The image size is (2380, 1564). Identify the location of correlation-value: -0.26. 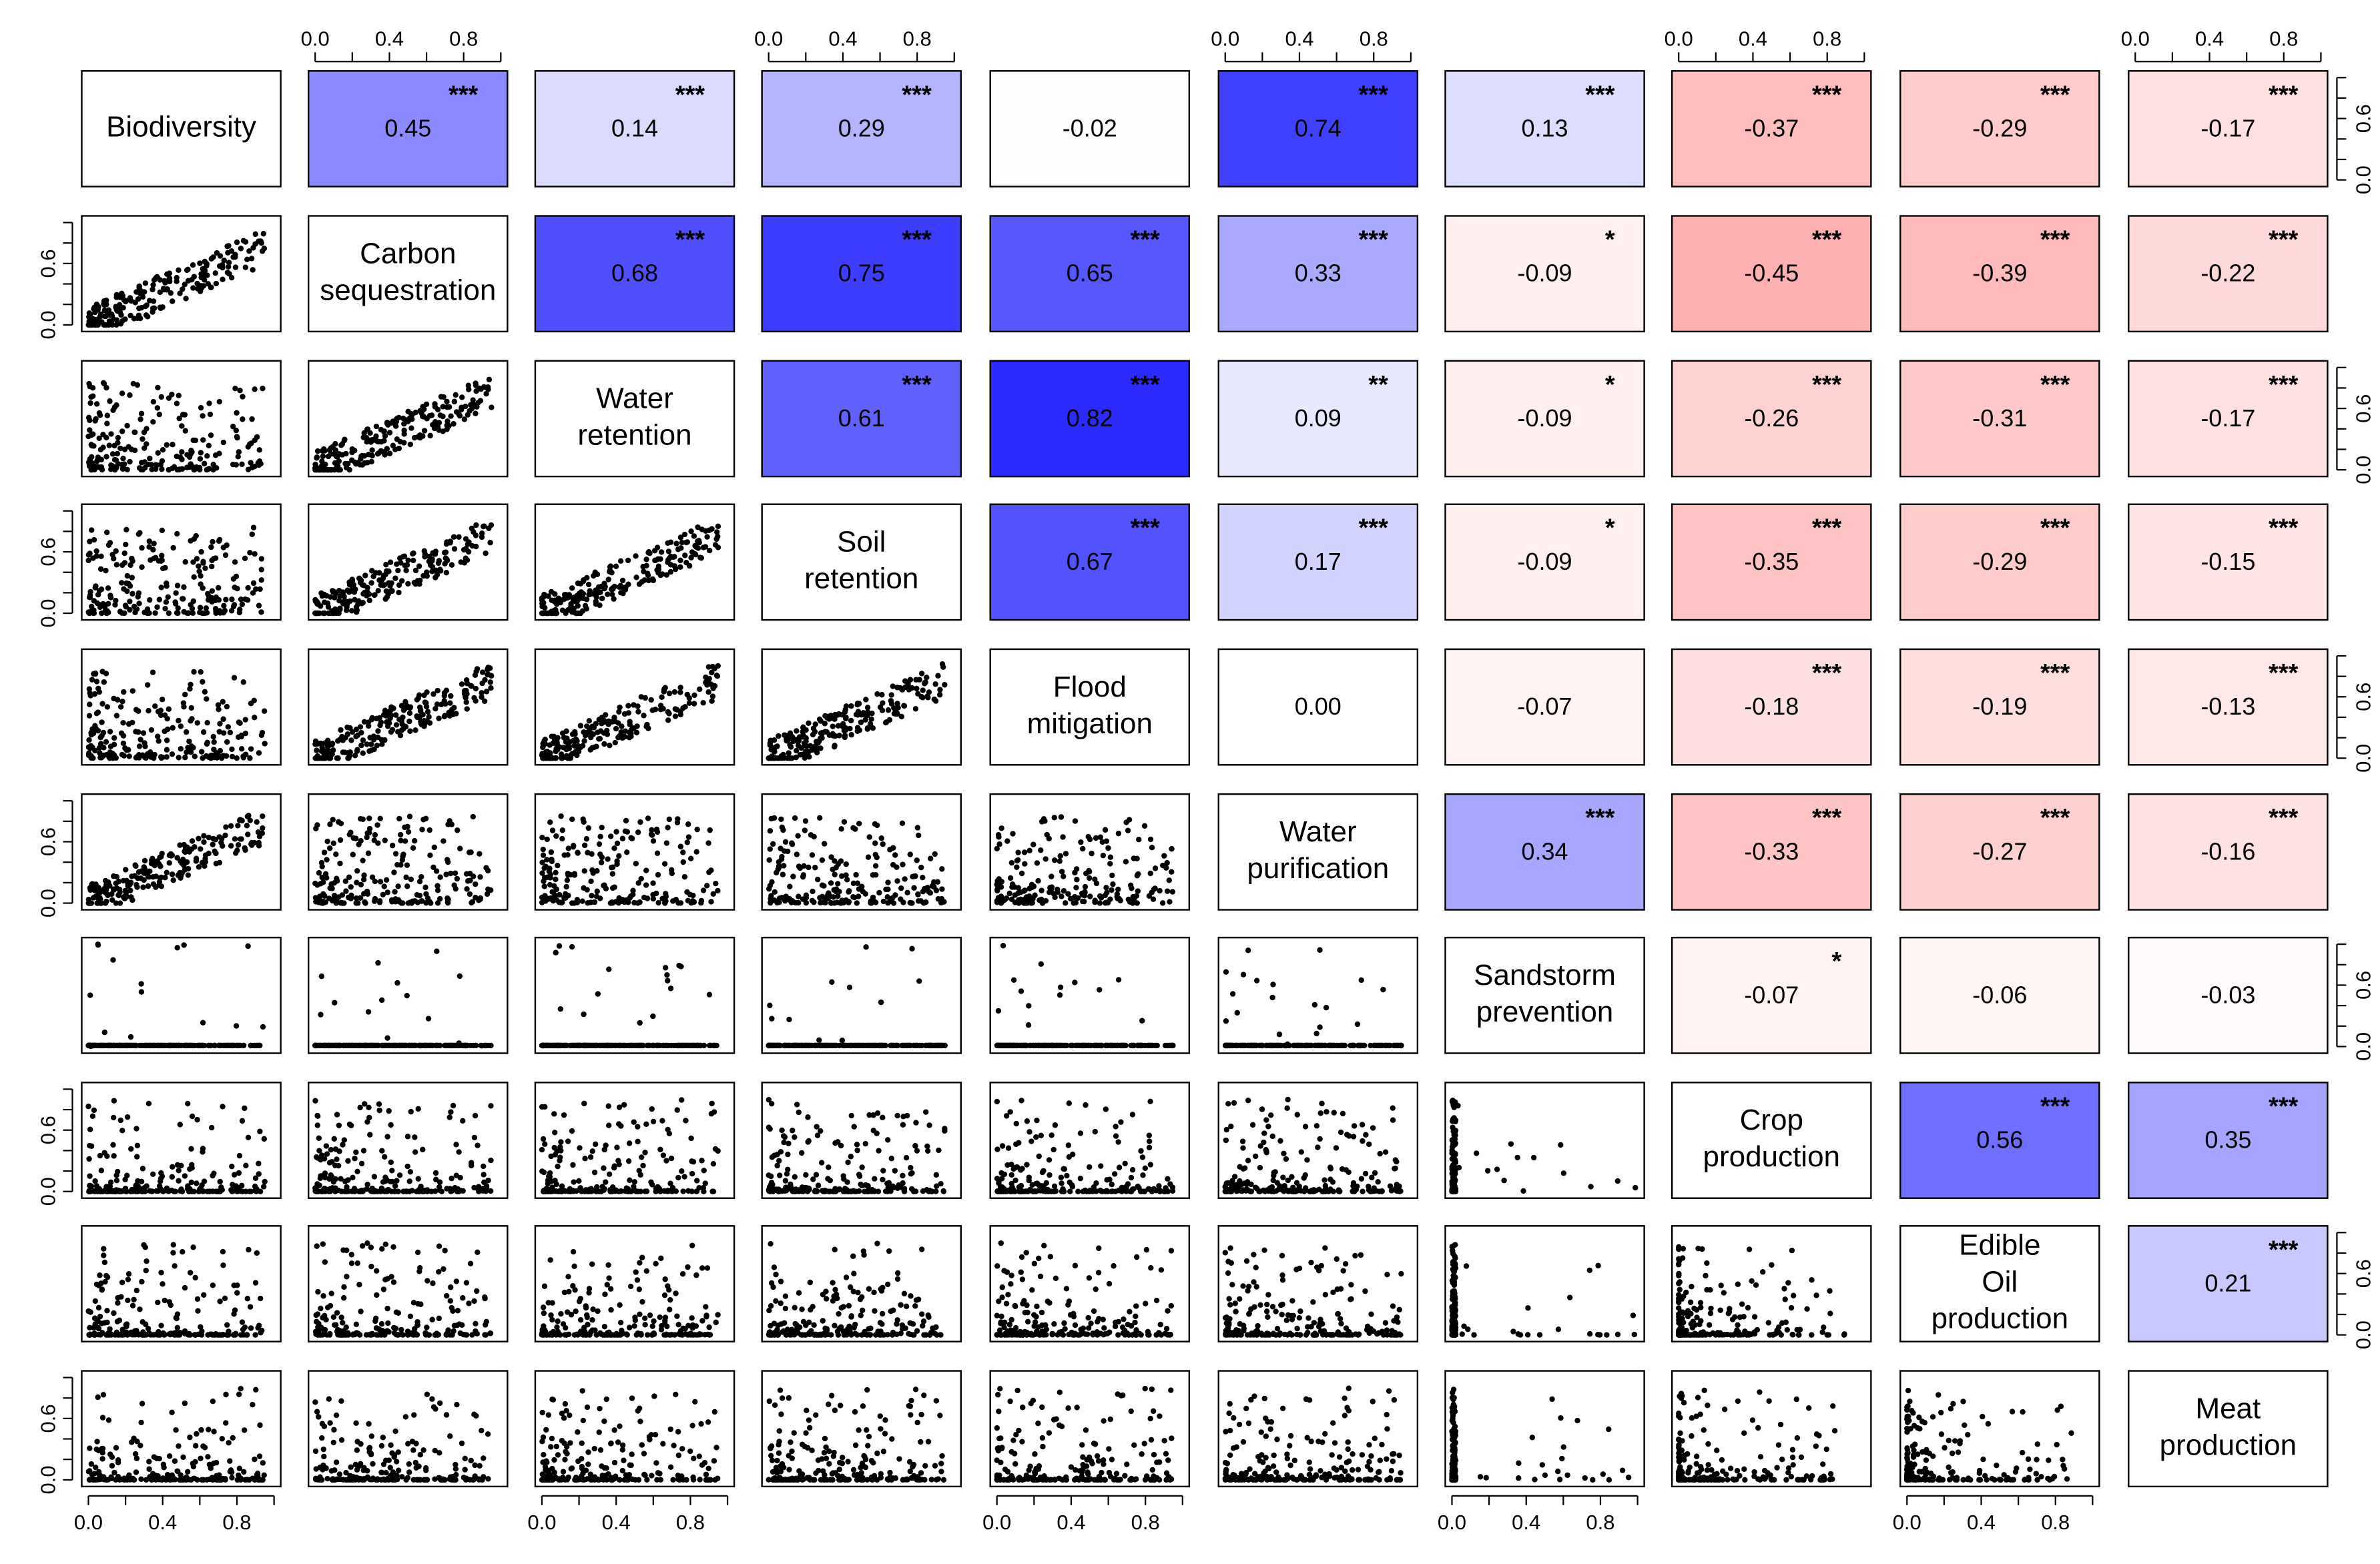
(1771, 418).